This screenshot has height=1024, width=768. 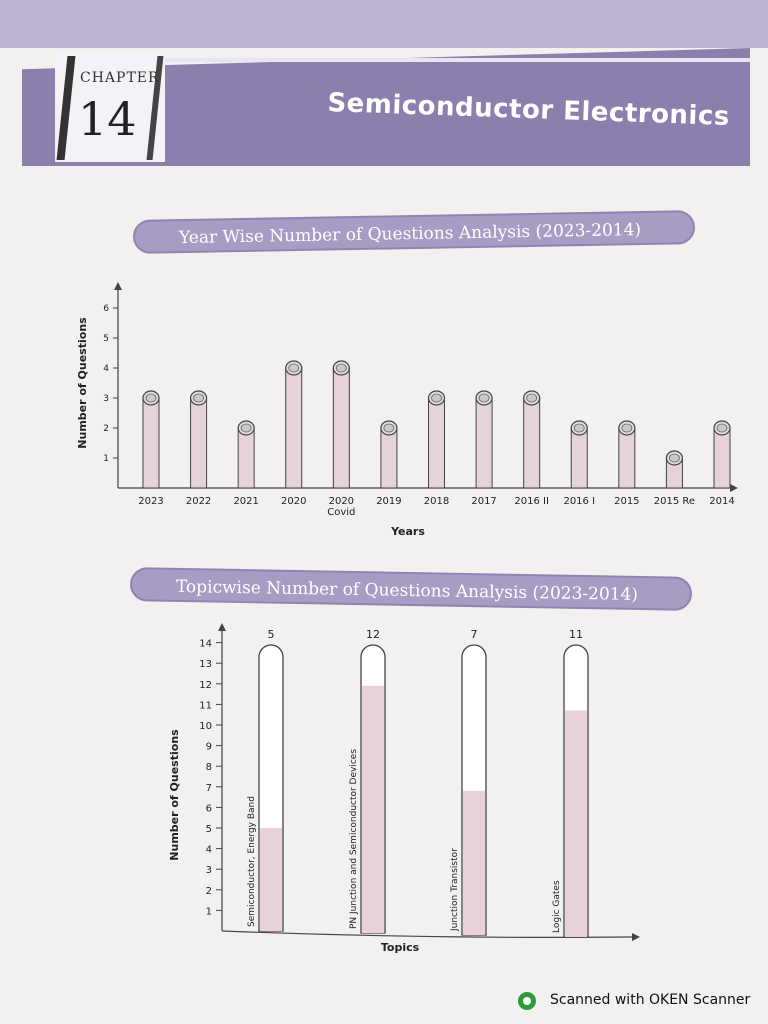 What do you see at coordinates (120, 78) in the screenshot?
I see `chapter-label: CHAPTER` at bounding box center [120, 78].